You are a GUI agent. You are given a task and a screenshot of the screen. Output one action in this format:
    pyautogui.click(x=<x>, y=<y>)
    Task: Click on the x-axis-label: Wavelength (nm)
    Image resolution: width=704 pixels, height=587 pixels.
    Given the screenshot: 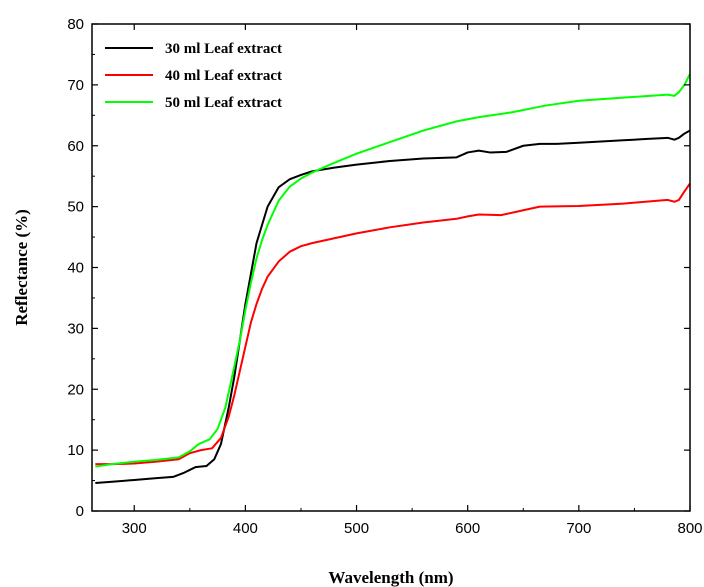 What is the action you would take?
    pyautogui.click(x=390, y=577)
    